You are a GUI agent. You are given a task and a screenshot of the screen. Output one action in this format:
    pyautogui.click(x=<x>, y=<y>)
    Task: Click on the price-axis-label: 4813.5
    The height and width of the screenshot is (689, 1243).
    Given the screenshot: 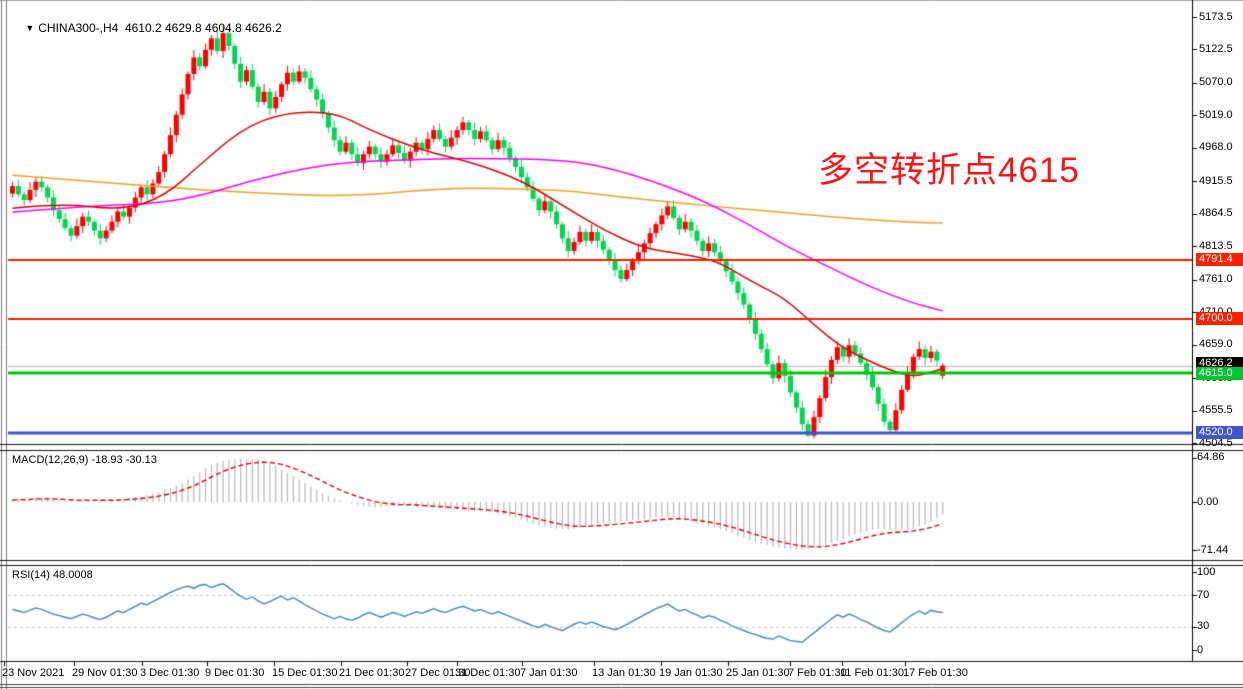 What is the action you would take?
    pyautogui.click(x=1216, y=245)
    